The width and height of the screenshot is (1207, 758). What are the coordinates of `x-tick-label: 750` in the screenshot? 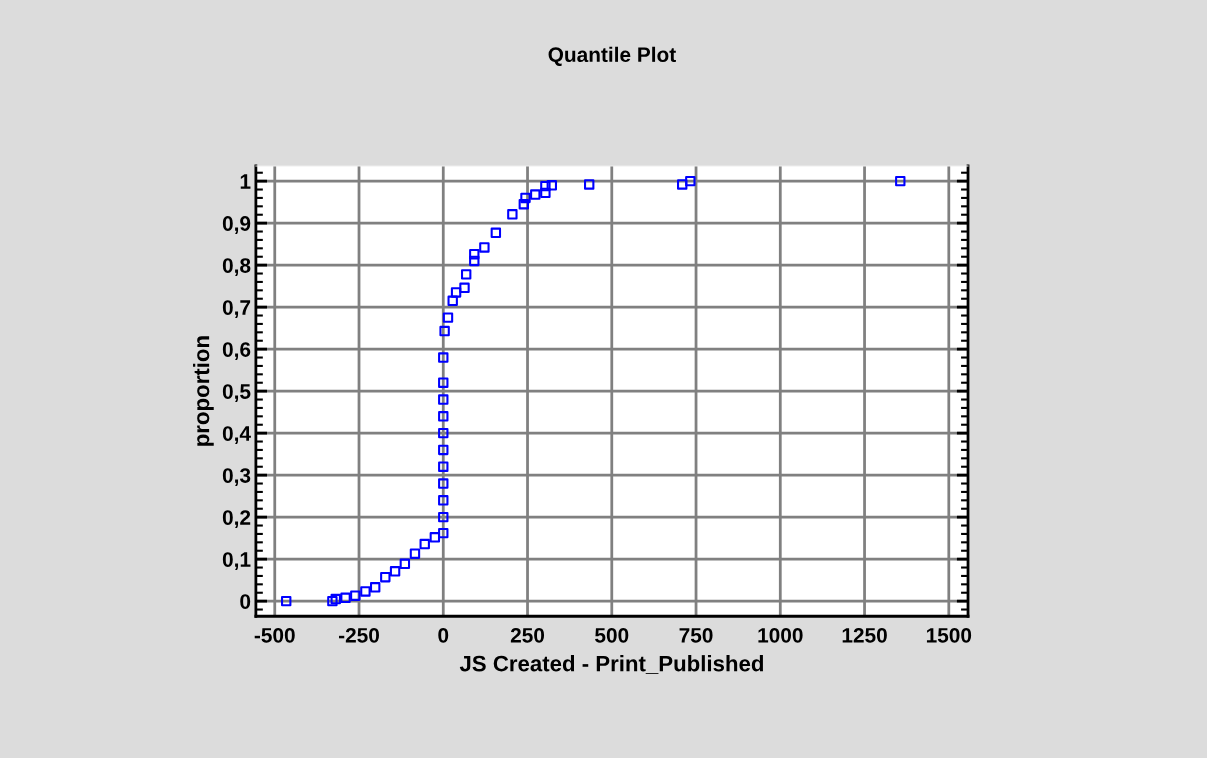 It's located at (696, 635).